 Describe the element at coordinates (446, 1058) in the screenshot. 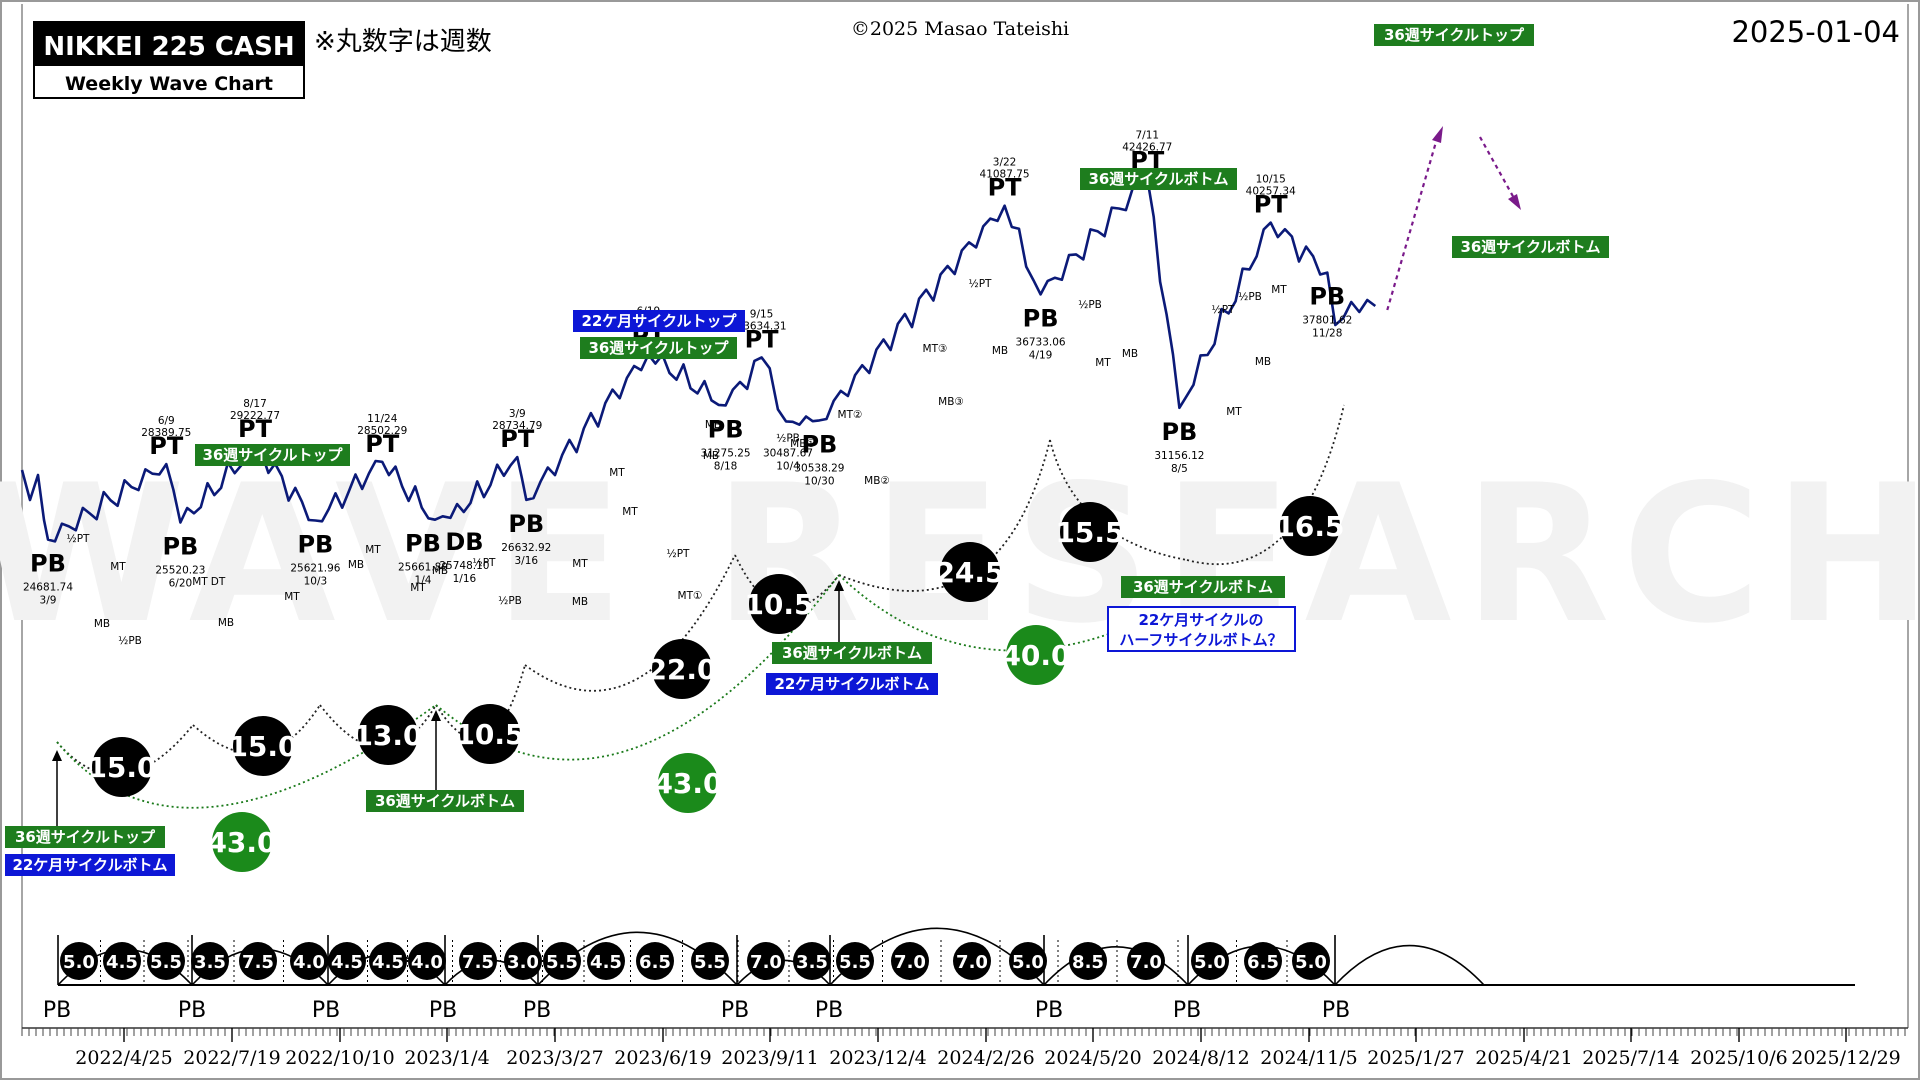

I see `axis-tick-label: 2023/1/4` at that location.